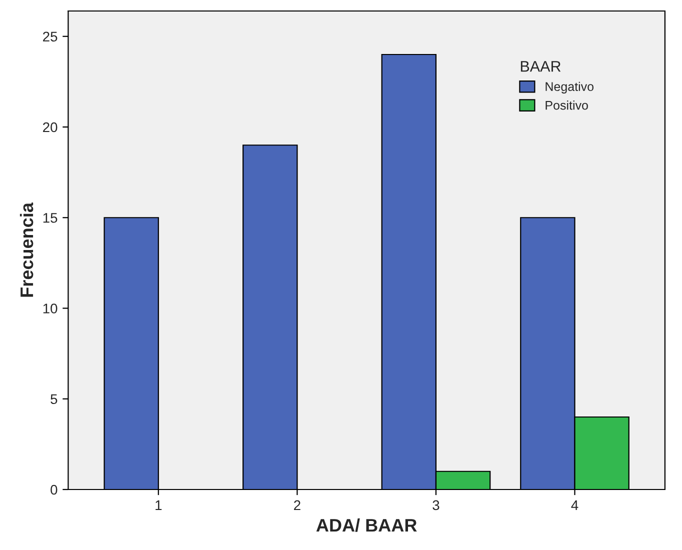 This screenshot has height=550, width=682. Describe the element at coordinates (27, 249) in the screenshot. I see `y-axis-title: Frecuencia` at that location.